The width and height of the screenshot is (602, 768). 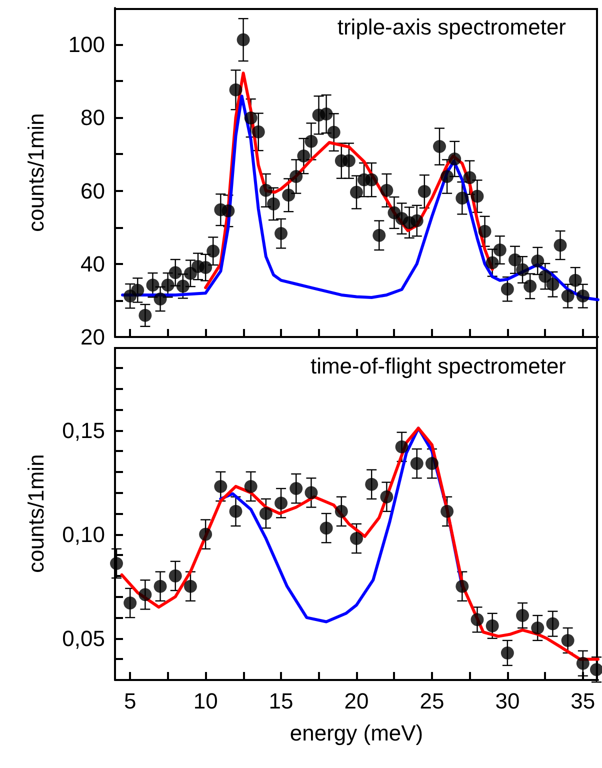 What do you see at coordinates (130, 701) in the screenshot?
I see `x-tick-label: 5` at bounding box center [130, 701].